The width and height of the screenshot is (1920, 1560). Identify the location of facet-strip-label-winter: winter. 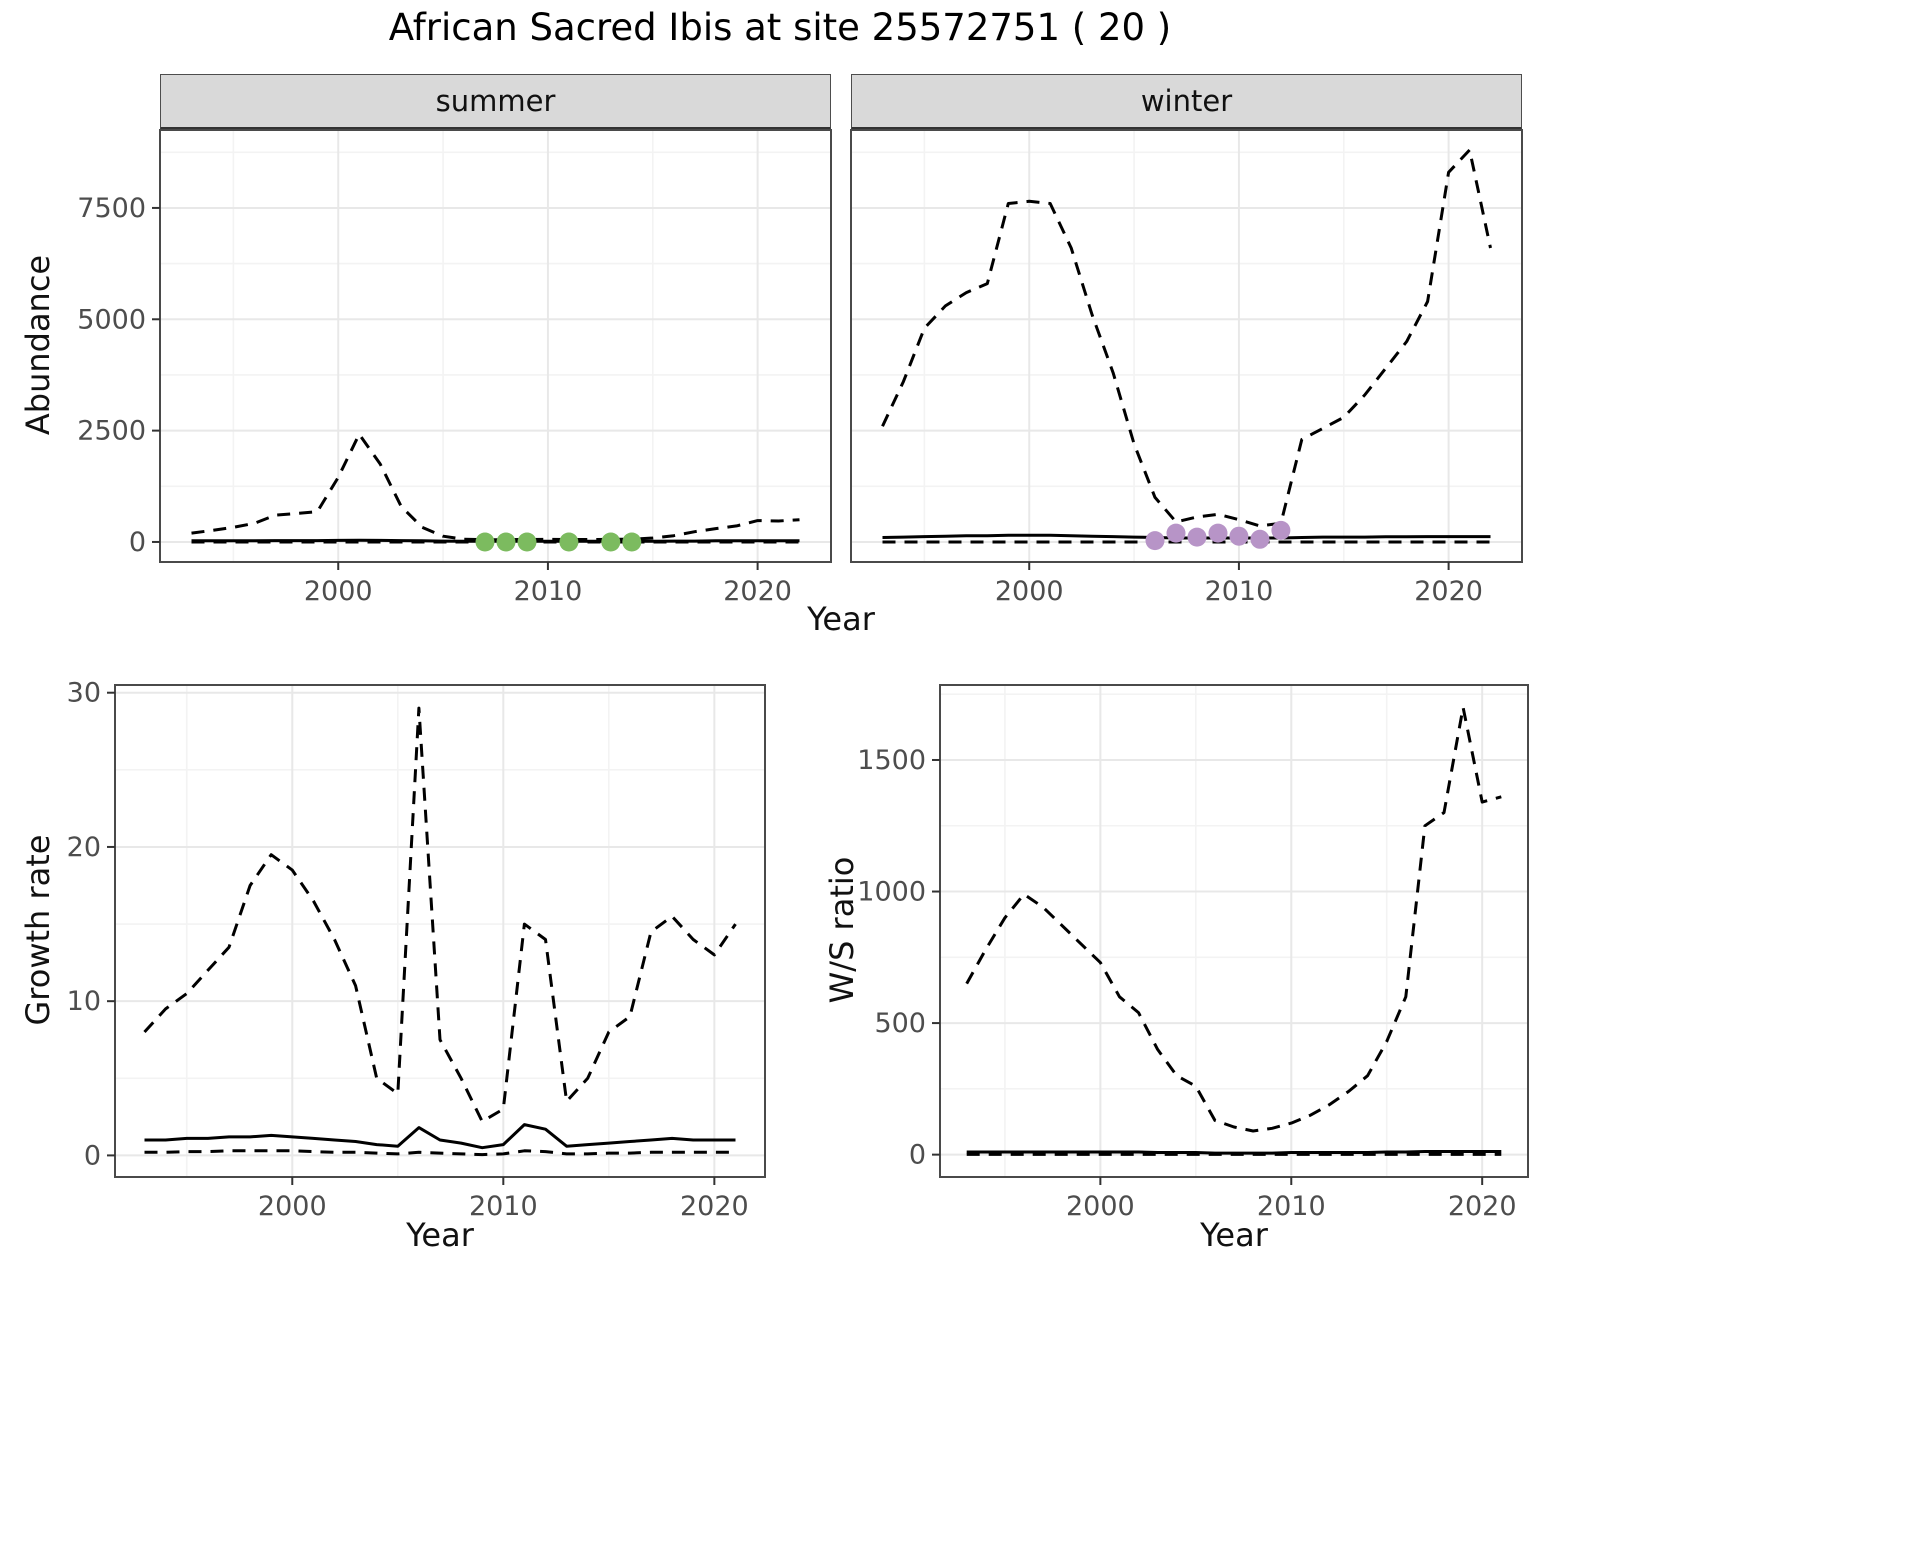
(1186, 101).